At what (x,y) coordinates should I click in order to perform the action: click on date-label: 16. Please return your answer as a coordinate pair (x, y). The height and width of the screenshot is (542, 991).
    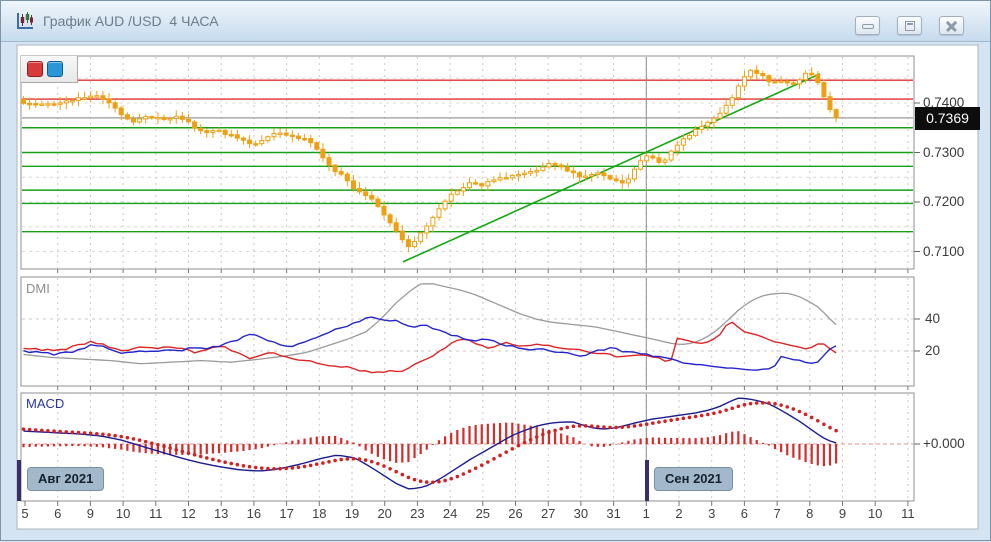
    Looking at the image, I should click on (254, 513).